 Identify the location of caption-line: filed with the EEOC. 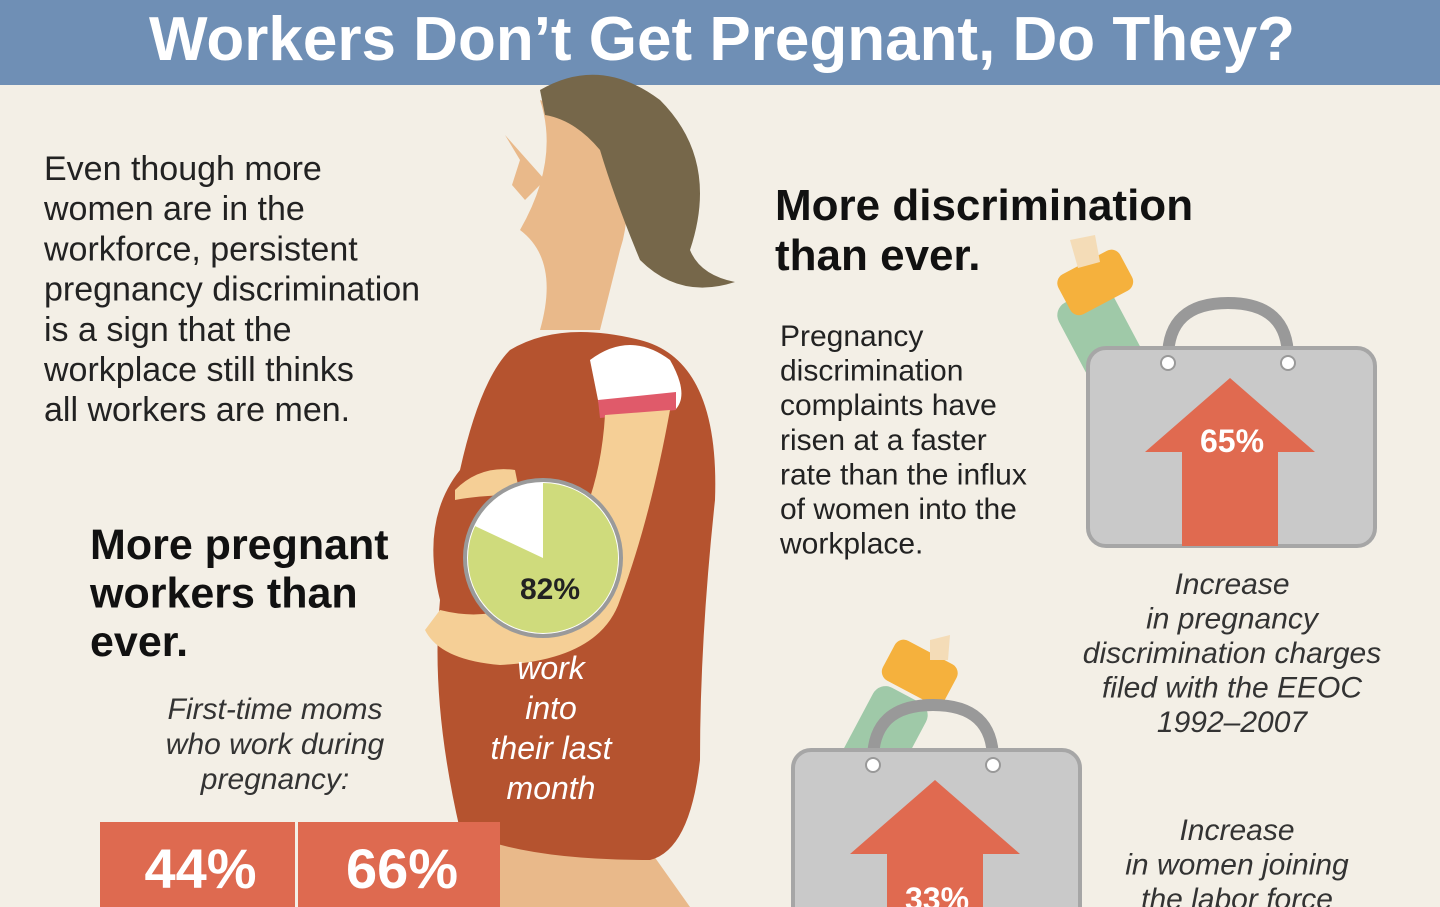
(1232, 688).